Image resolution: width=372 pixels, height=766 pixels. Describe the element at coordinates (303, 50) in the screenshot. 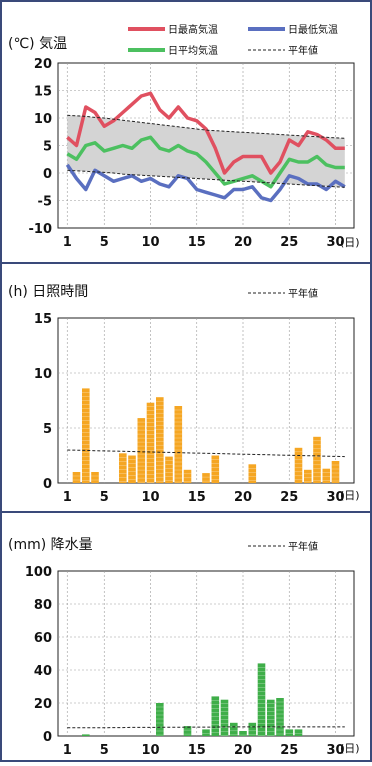

I see `legend-normal-label: 平年値` at that location.